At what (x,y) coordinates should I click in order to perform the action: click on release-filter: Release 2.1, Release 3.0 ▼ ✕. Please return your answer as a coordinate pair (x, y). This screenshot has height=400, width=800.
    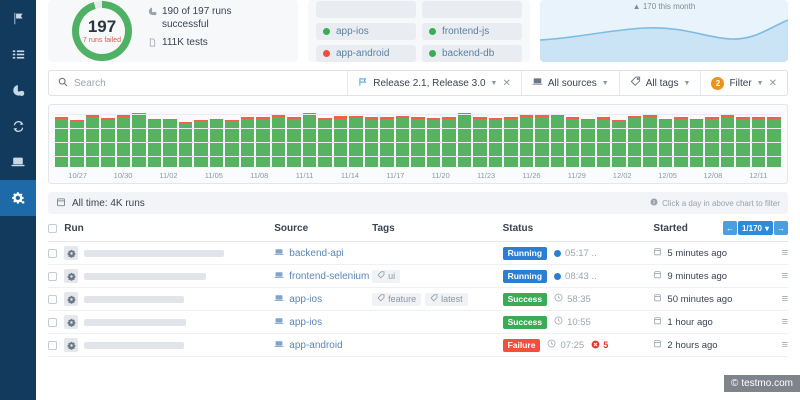
    Looking at the image, I should click on (434, 83).